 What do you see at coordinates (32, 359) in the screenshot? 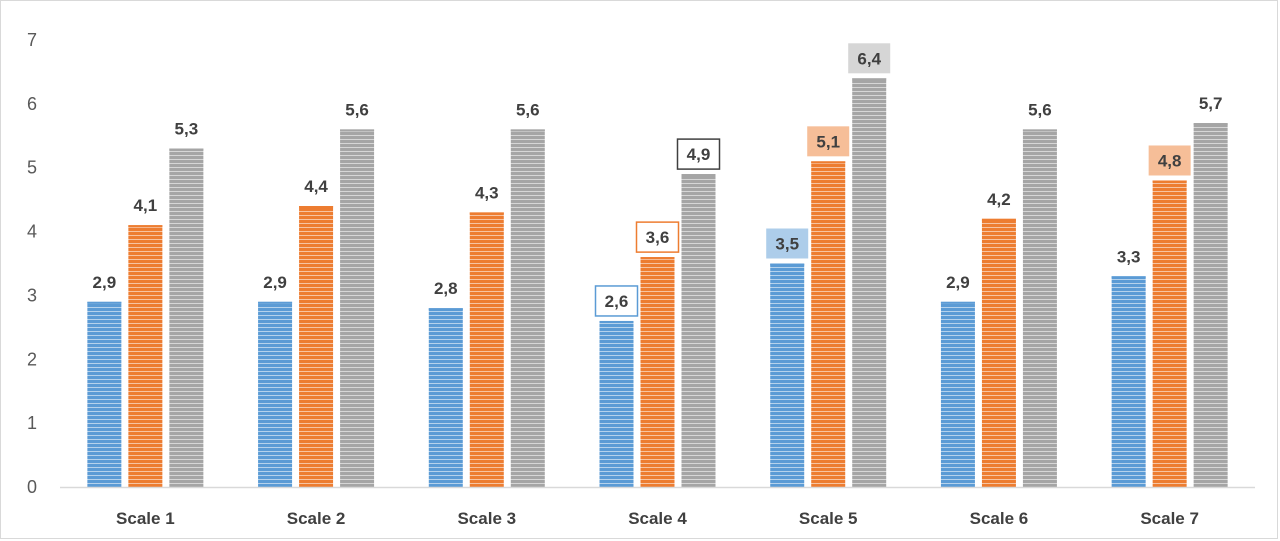
I see `y-tick-label: 2` at bounding box center [32, 359].